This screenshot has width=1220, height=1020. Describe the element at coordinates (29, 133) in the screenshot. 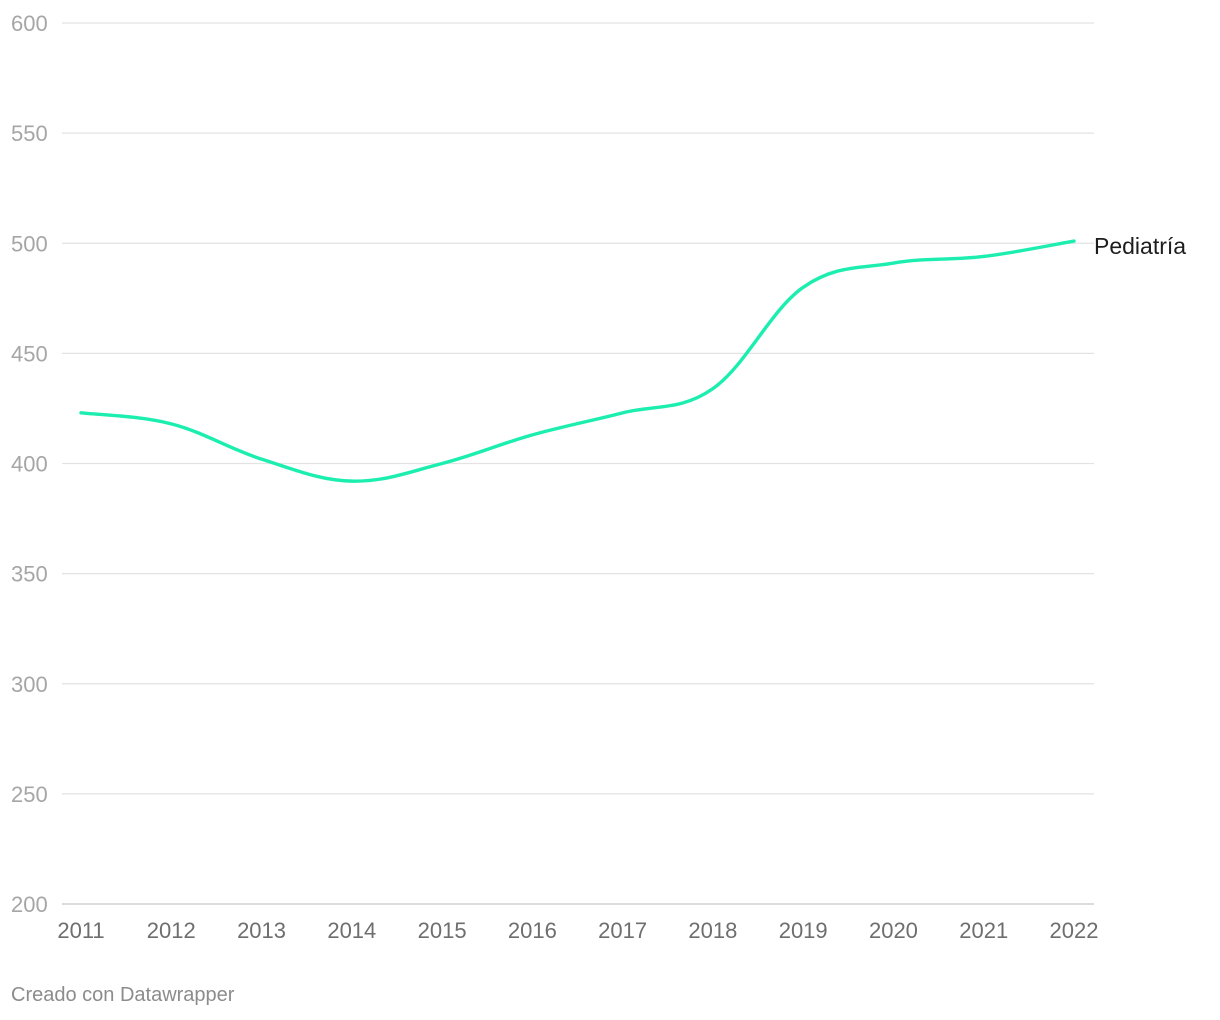

I see `y-tick-label: 550` at that location.